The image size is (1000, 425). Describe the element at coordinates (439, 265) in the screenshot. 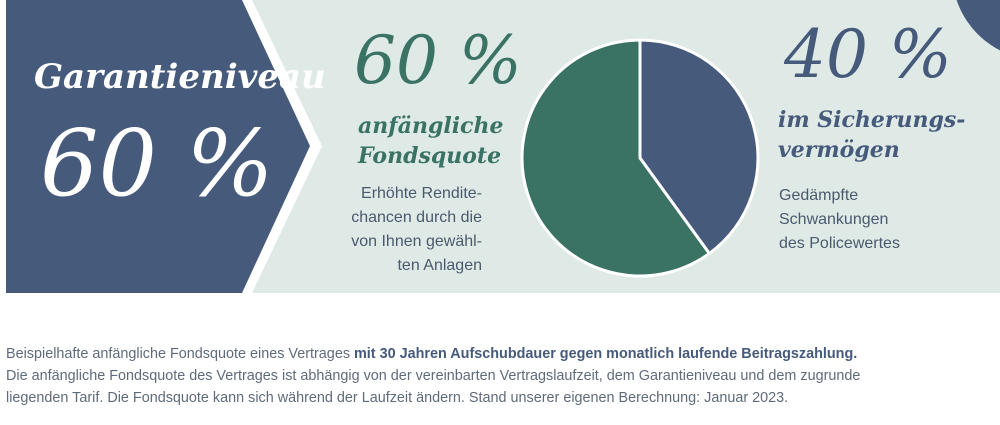

I see `fund-desc-line: ten Anlagen` at that location.